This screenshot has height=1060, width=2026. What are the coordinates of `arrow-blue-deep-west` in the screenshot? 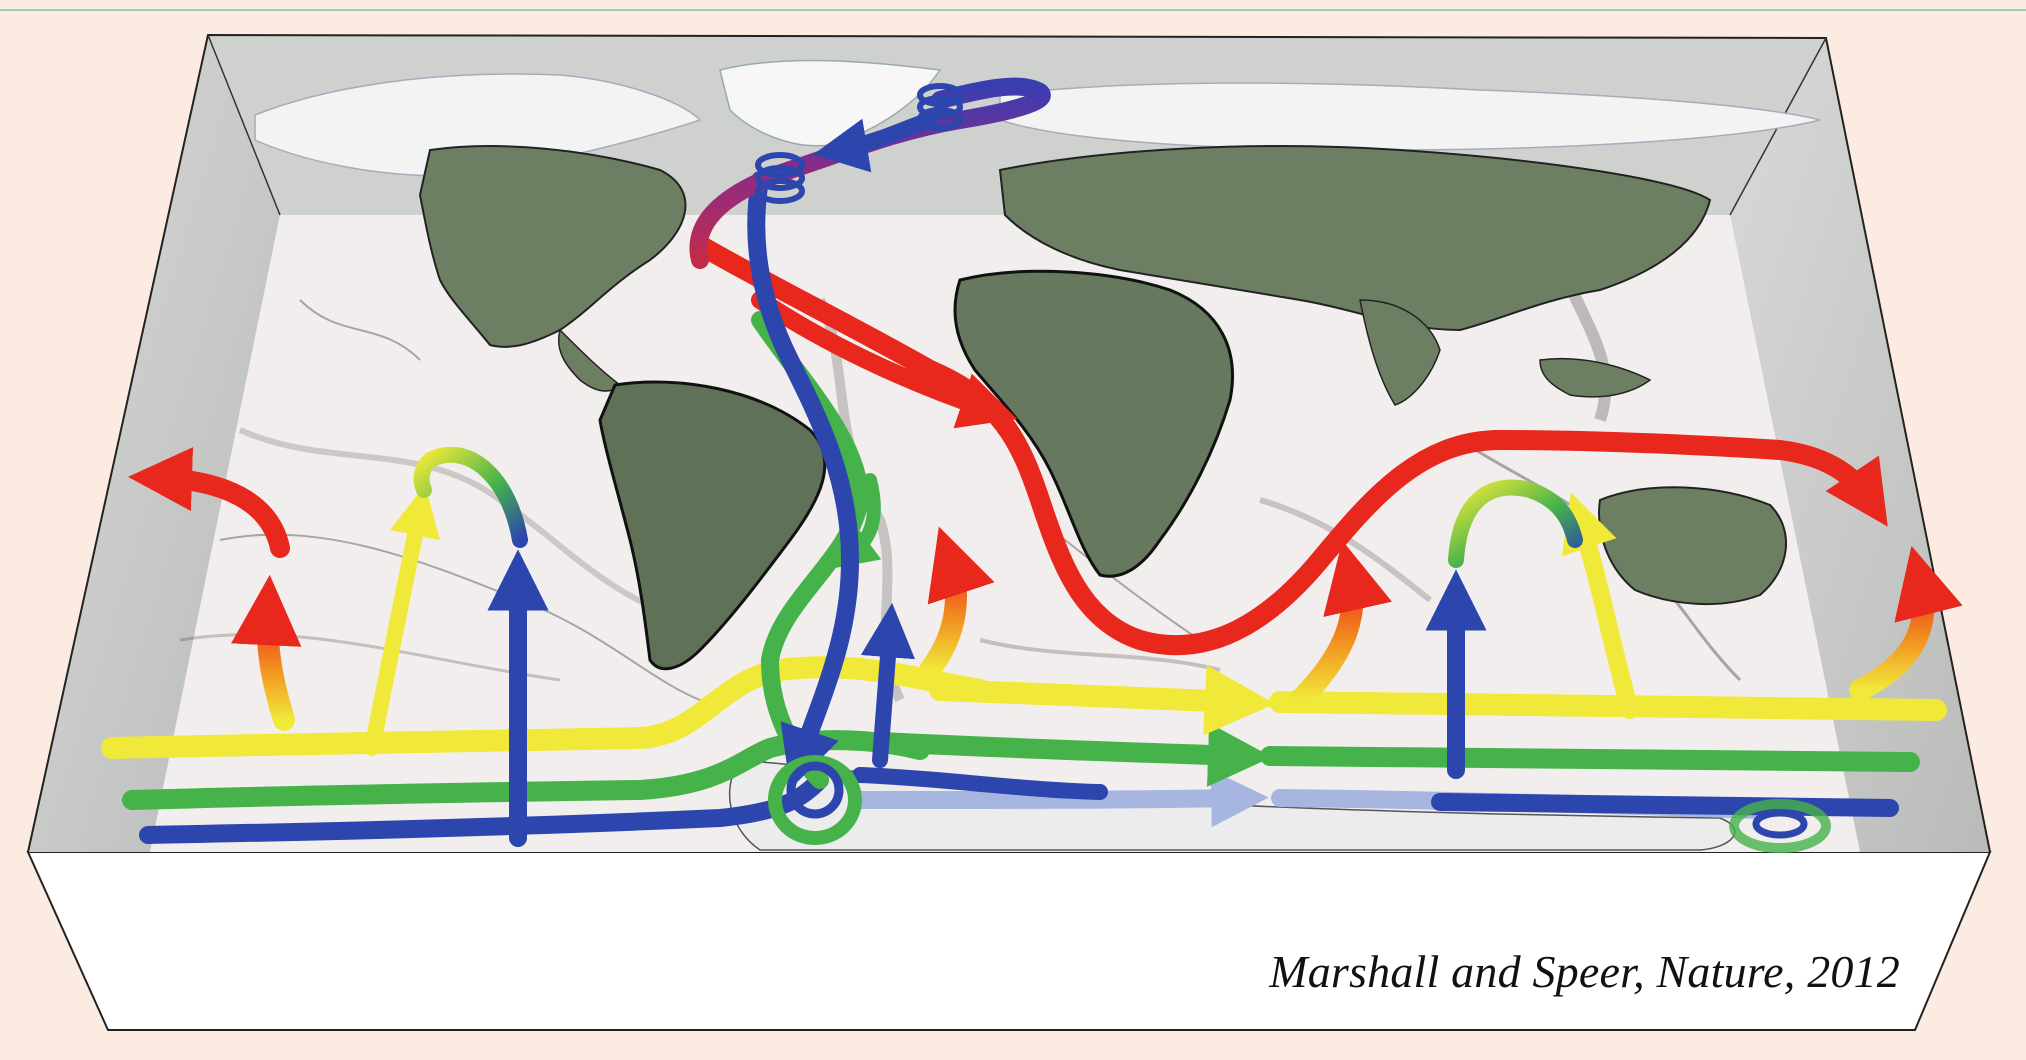 It's located at (484, 807).